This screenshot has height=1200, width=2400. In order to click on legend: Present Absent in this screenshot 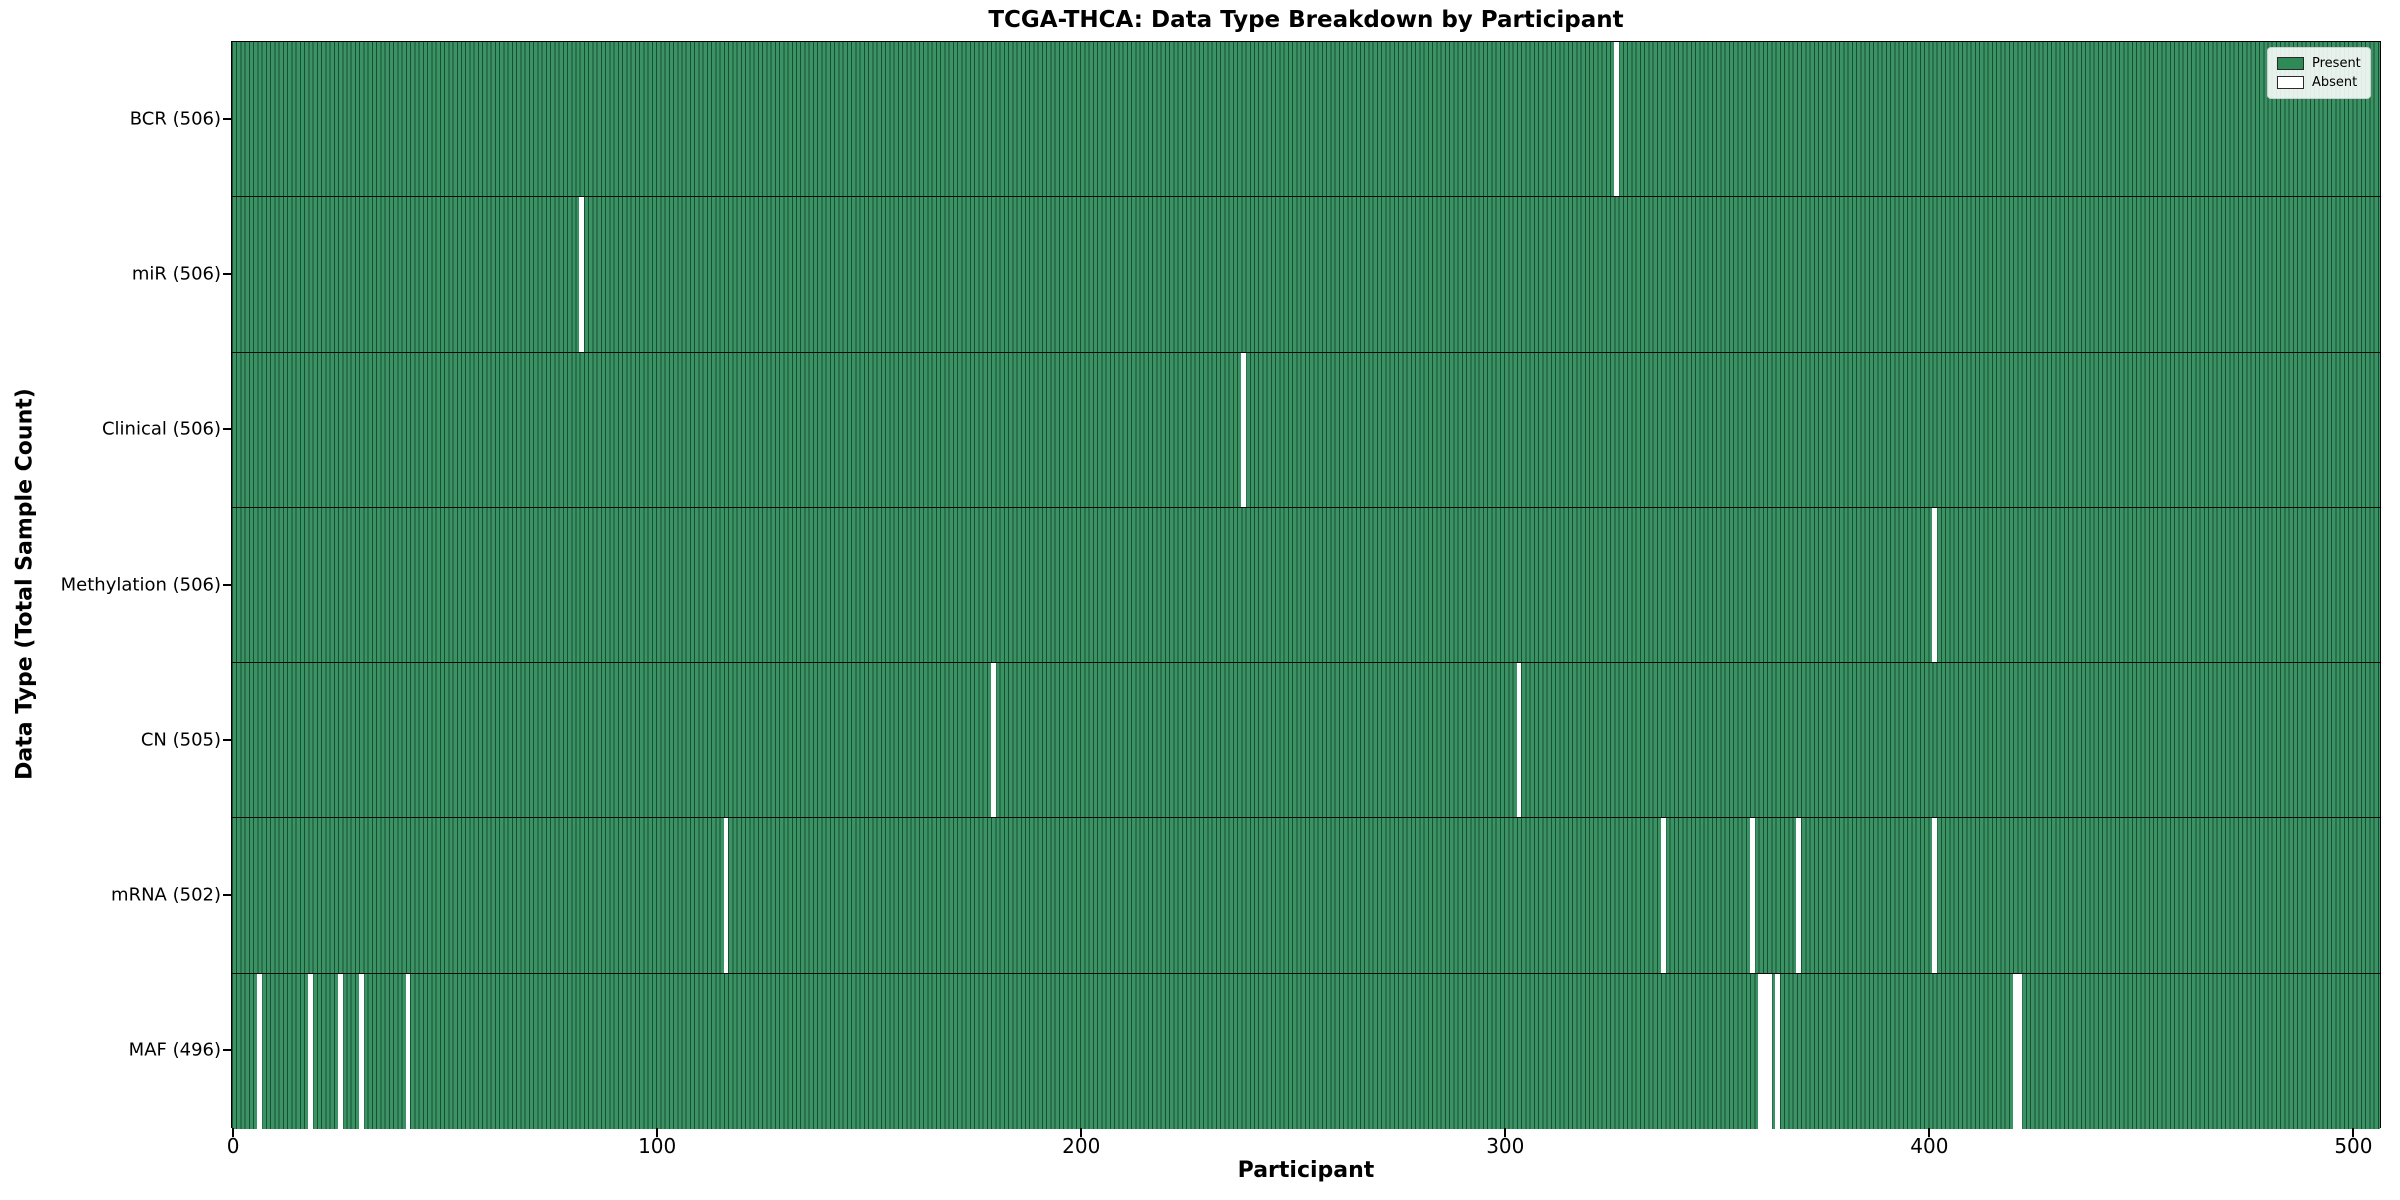, I will do `click(2319, 73)`.